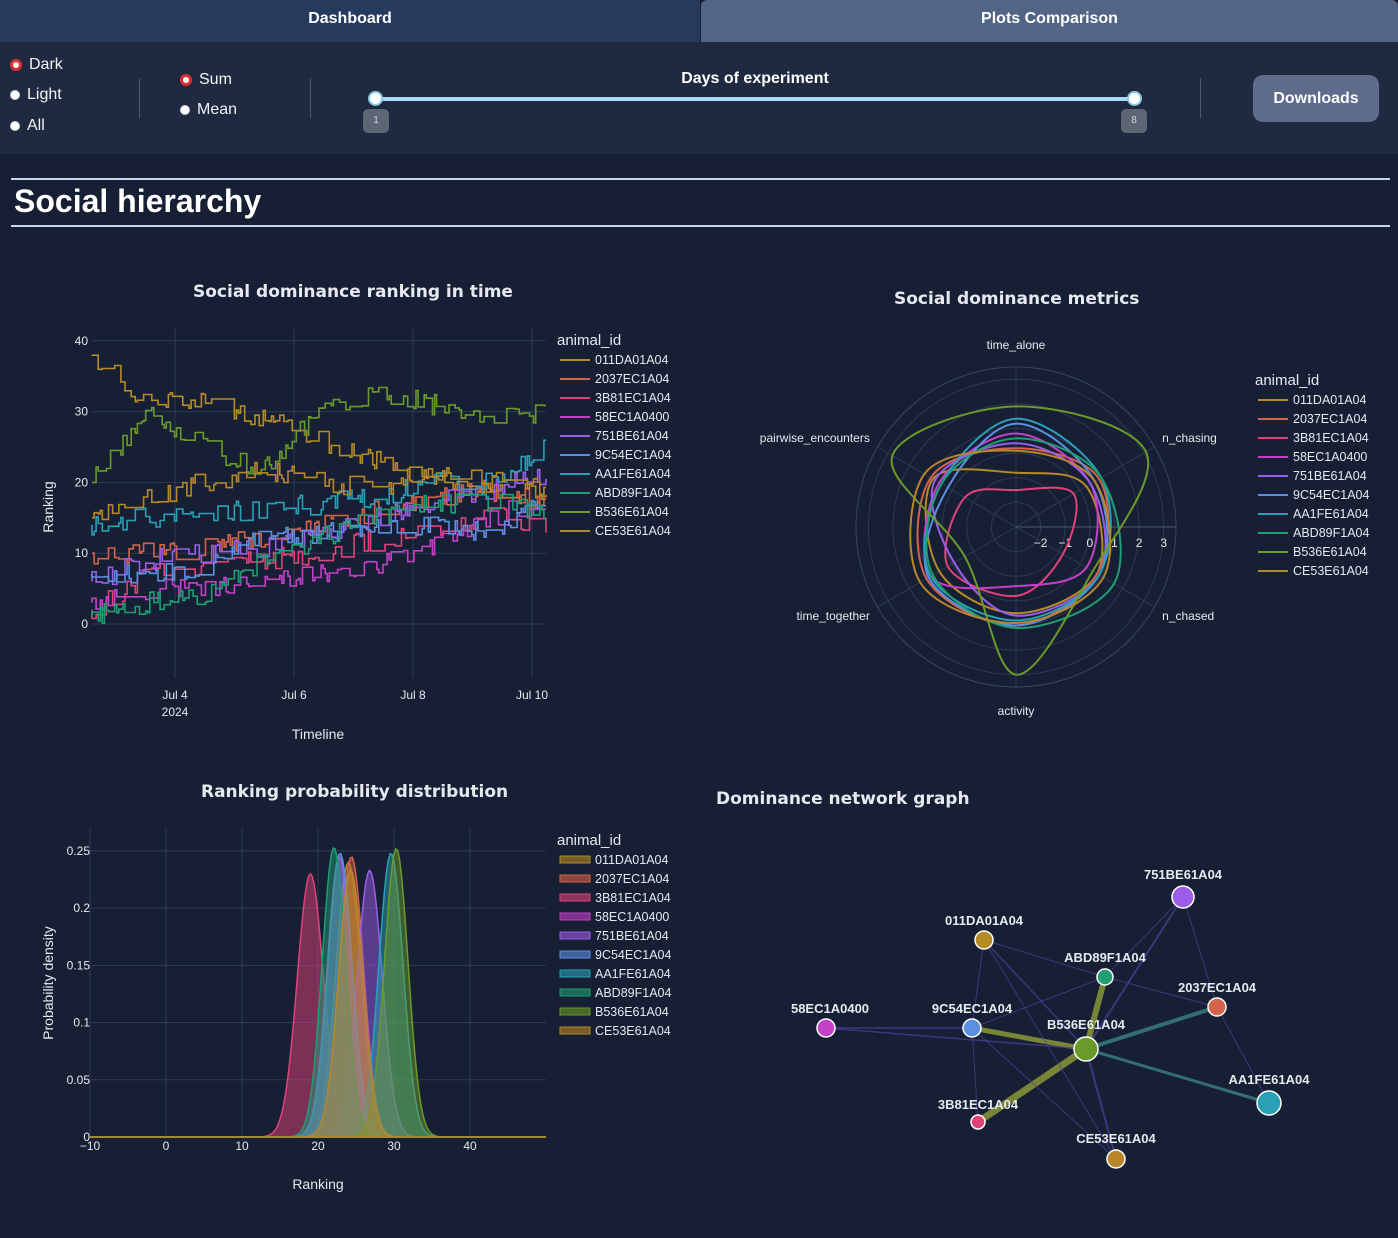 The height and width of the screenshot is (1238, 1398). What do you see at coordinates (318, 1146) in the screenshot?
I see `x-tick-label: 20` at bounding box center [318, 1146].